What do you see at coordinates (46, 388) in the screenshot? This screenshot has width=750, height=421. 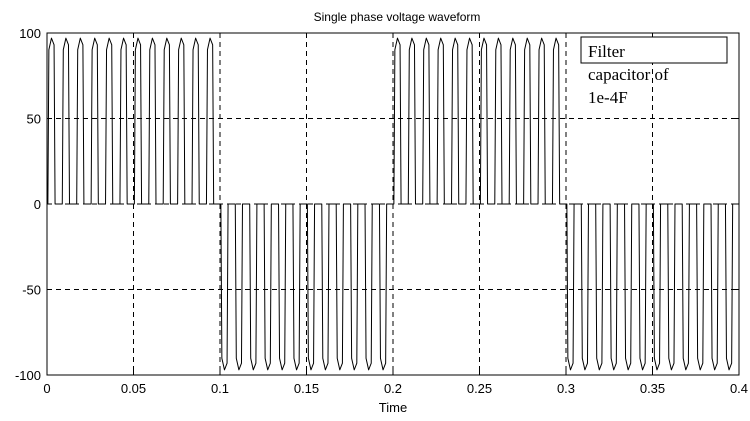 I see `x-tick-label: 0` at bounding box center [46, 388].